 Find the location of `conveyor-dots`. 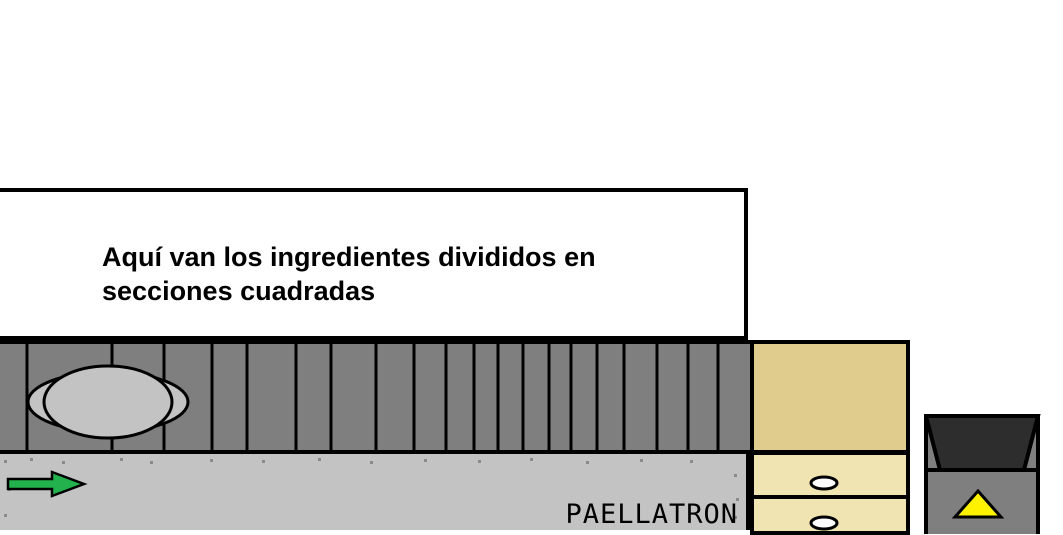

conveyor-dots is located at coordinates (371, 488).